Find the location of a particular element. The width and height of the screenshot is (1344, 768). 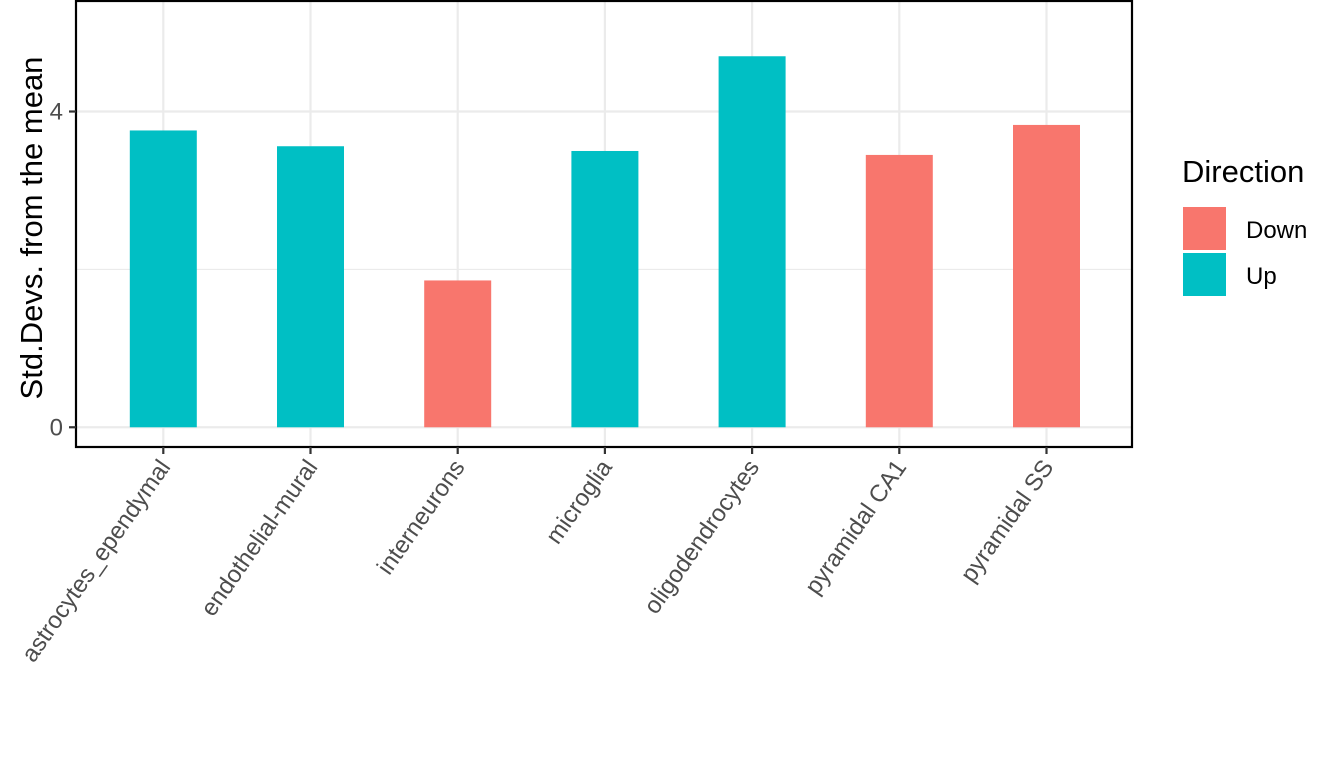

x-tick-label: pyramidal SS is located at coordinates (1007, 521).